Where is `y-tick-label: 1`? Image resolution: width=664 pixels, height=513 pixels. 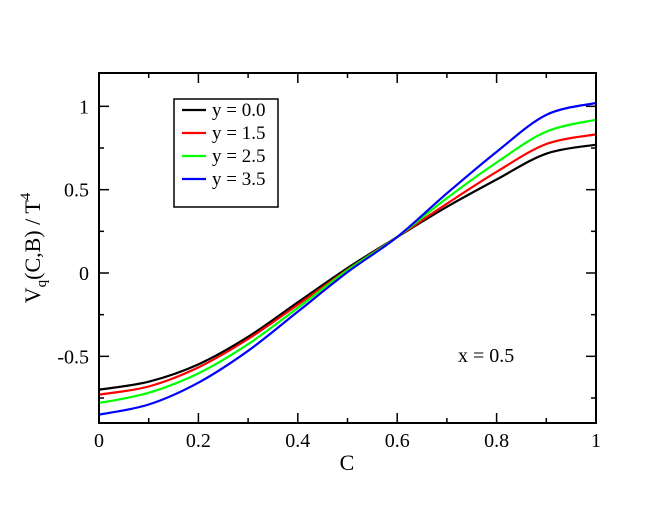
y-tick-label: 1 is located at coordinates (84, 107).